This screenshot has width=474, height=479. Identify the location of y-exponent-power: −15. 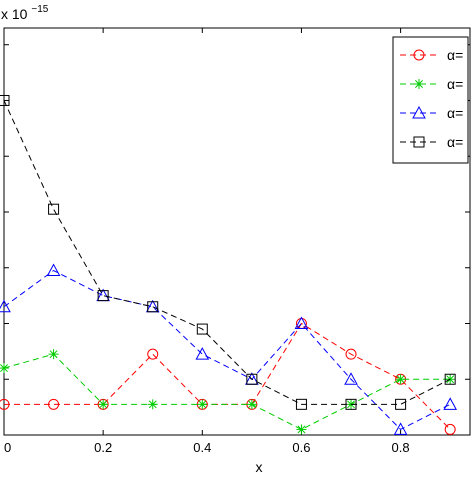
(39, 9).